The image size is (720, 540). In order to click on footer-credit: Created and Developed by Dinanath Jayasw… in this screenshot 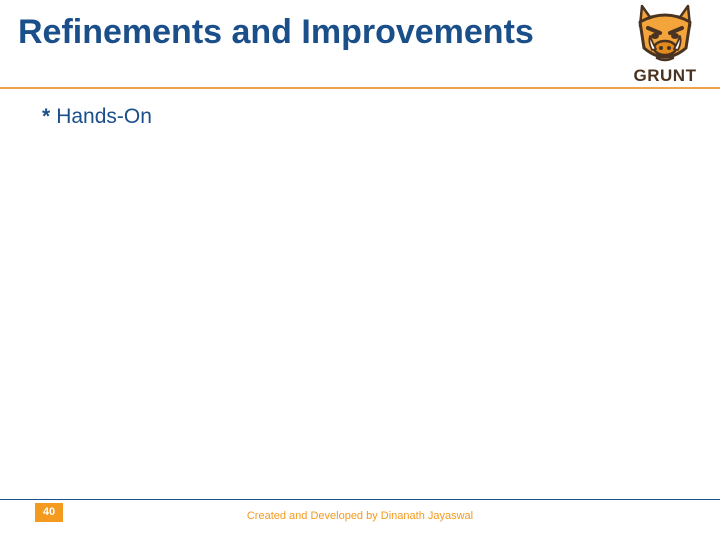, I will do `click(360, 516)`.